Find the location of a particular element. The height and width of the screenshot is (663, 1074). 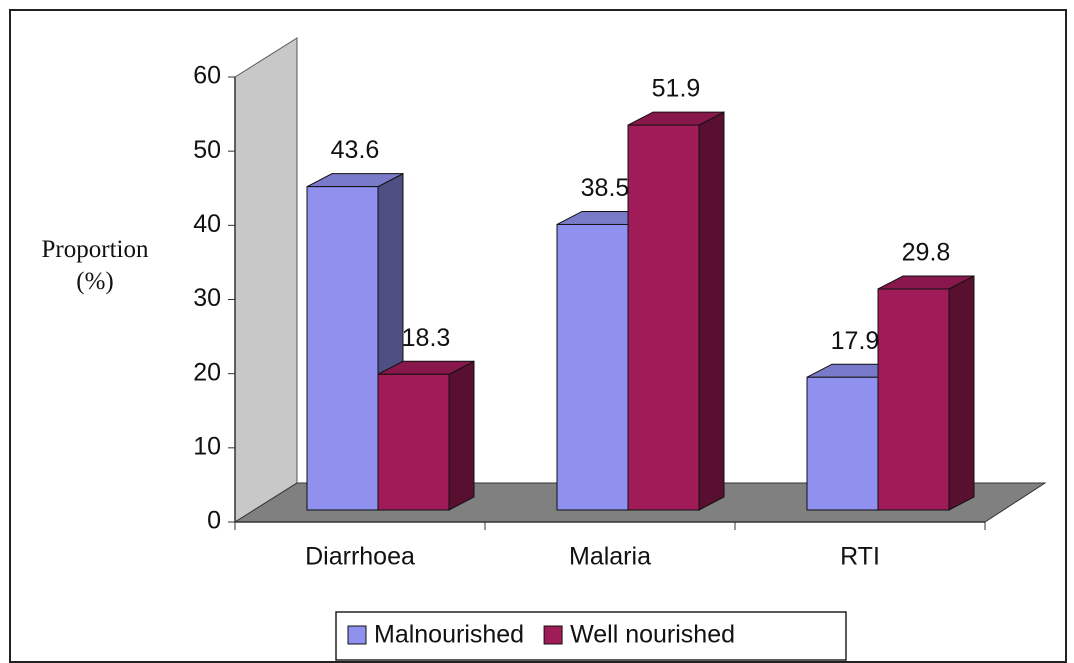

y-tick-label: 0 is located at coordinates (214, 521).